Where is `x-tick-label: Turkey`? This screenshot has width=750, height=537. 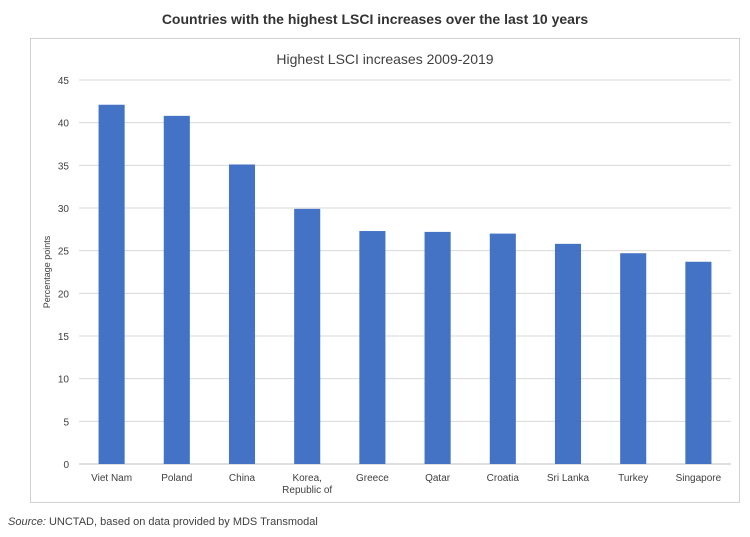 x-tick-label: Turkey is located at coordinates (633, 478).